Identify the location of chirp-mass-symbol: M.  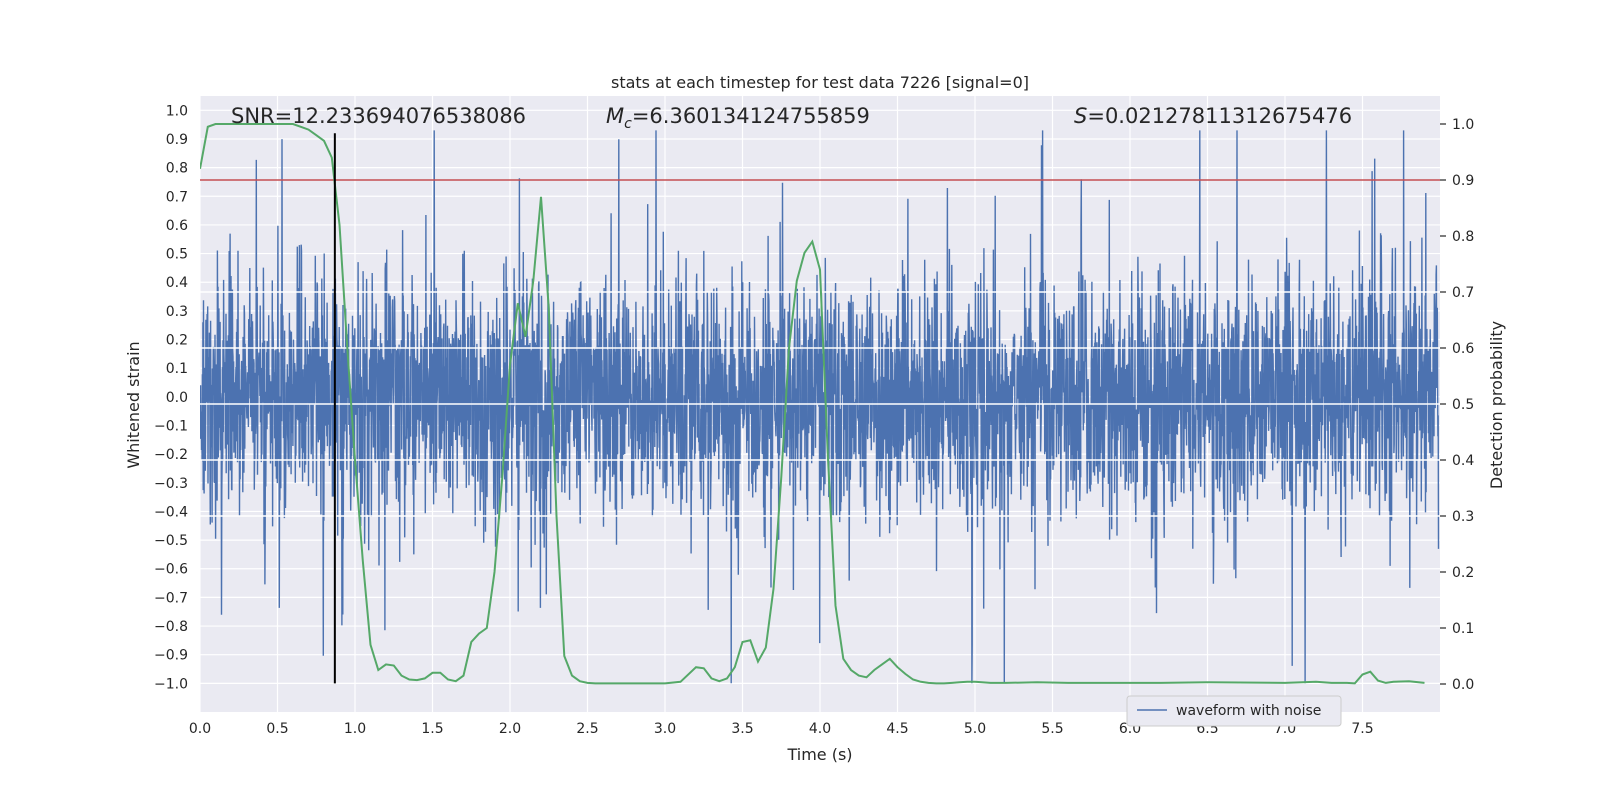
(615, 116).